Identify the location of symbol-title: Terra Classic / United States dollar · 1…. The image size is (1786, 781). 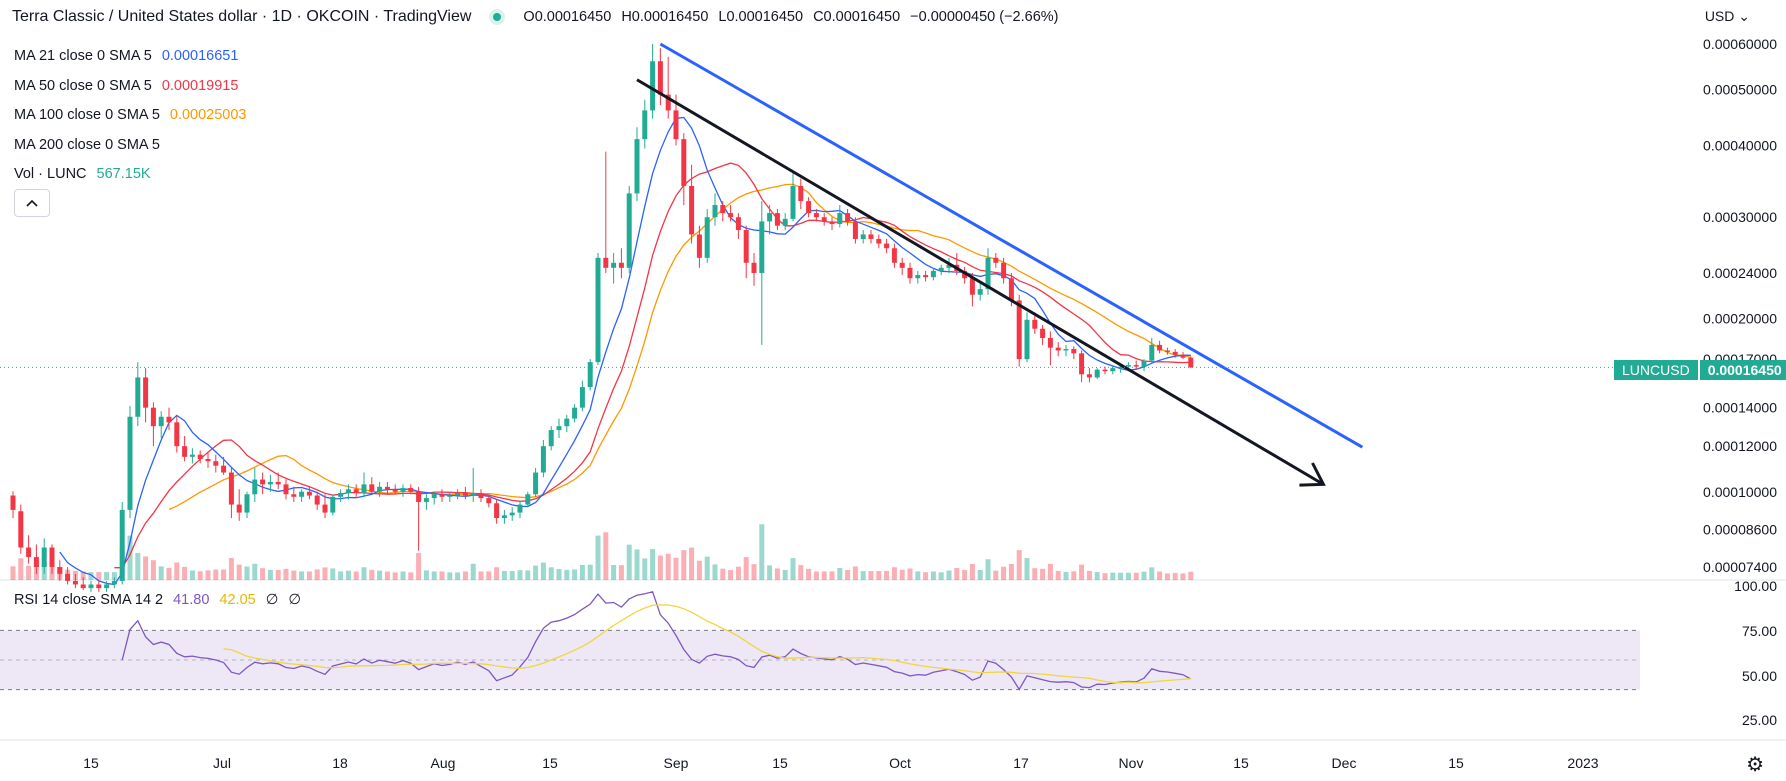
(242, 16).